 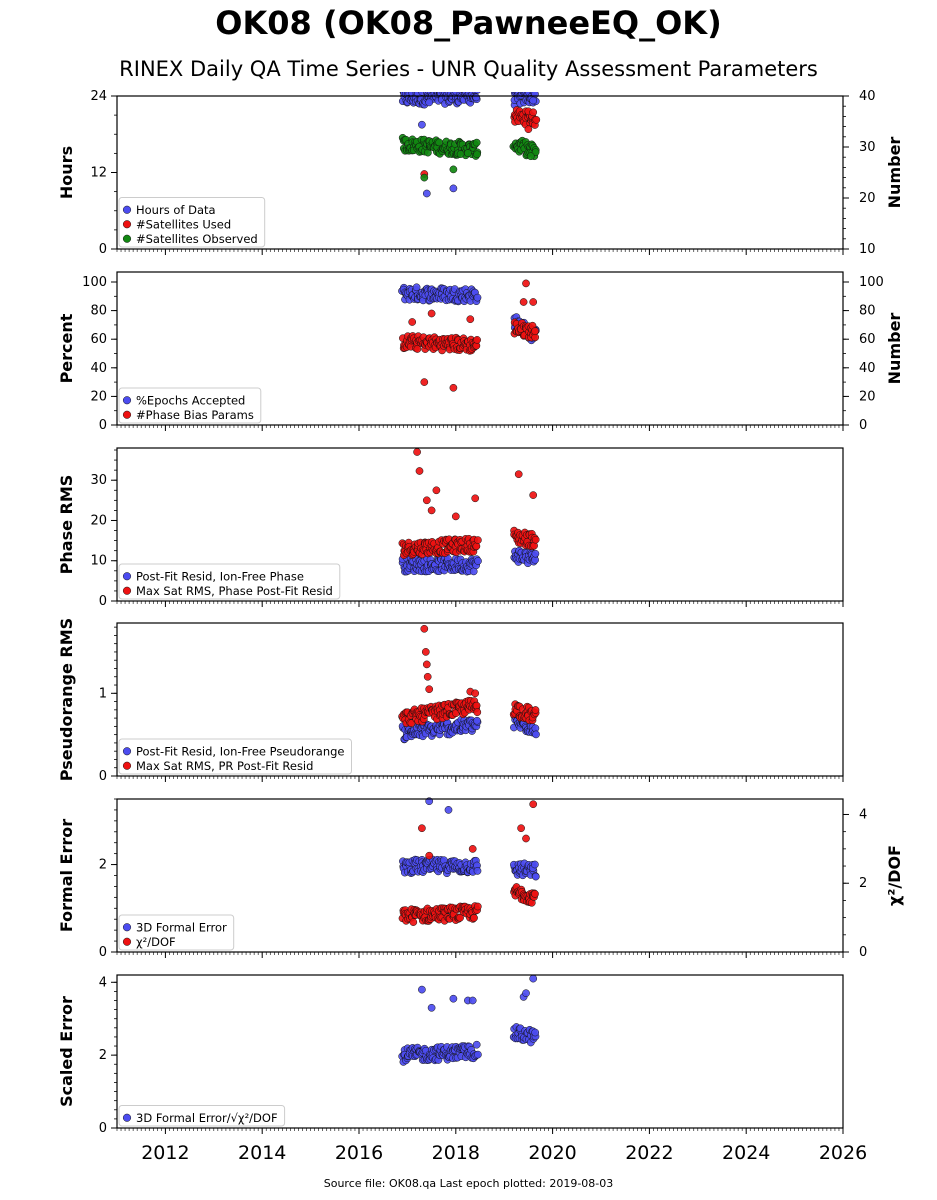 I want to click on y-right-tick-label: 60, so click(x=867, y=339).